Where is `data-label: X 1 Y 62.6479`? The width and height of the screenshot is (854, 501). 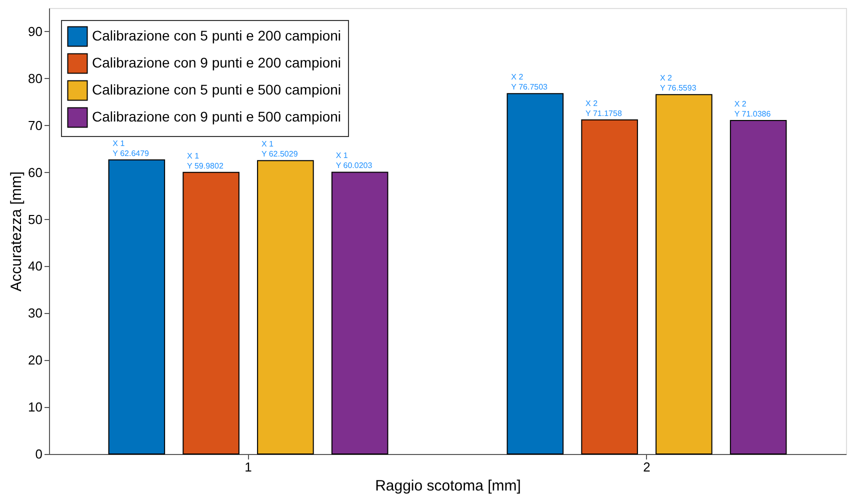
data-label: X 1 Y 62.6479 is located at coordinates (131, 148).